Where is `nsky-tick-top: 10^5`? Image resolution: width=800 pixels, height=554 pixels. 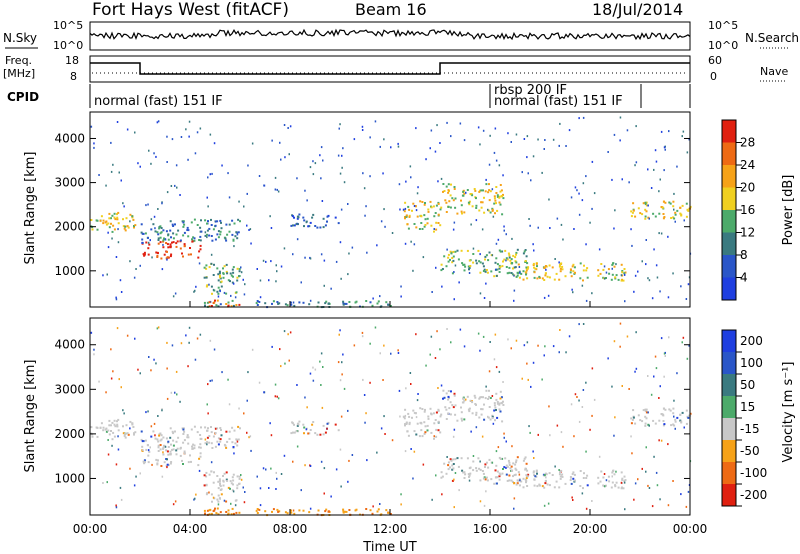 nsky-tick-top: 10^5 is located at coordinates (68, 25).